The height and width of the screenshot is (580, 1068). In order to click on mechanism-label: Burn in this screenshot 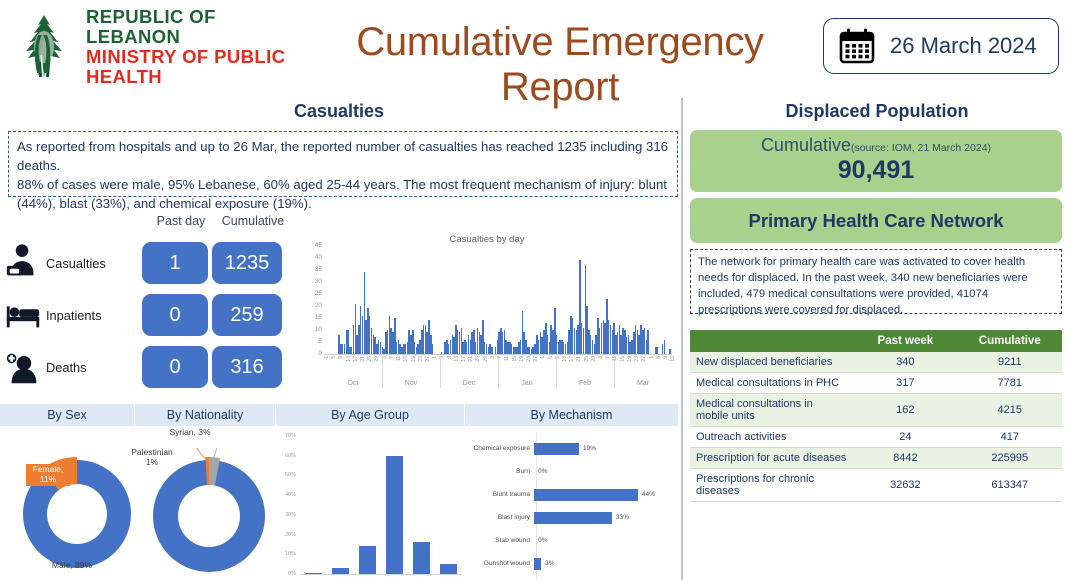, I will do `click(523, 471)`.